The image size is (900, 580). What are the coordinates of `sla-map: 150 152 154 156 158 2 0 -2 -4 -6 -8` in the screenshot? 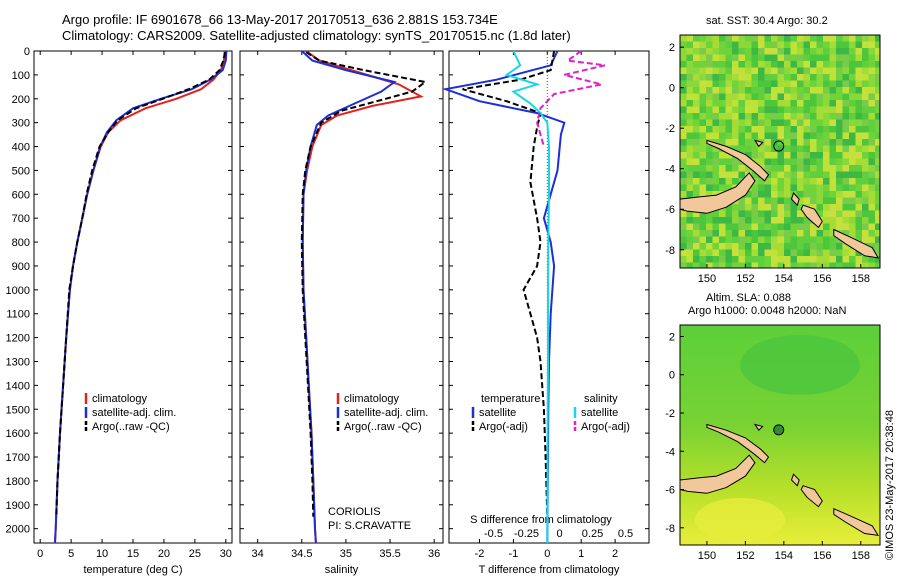 It's located at (773, 443).